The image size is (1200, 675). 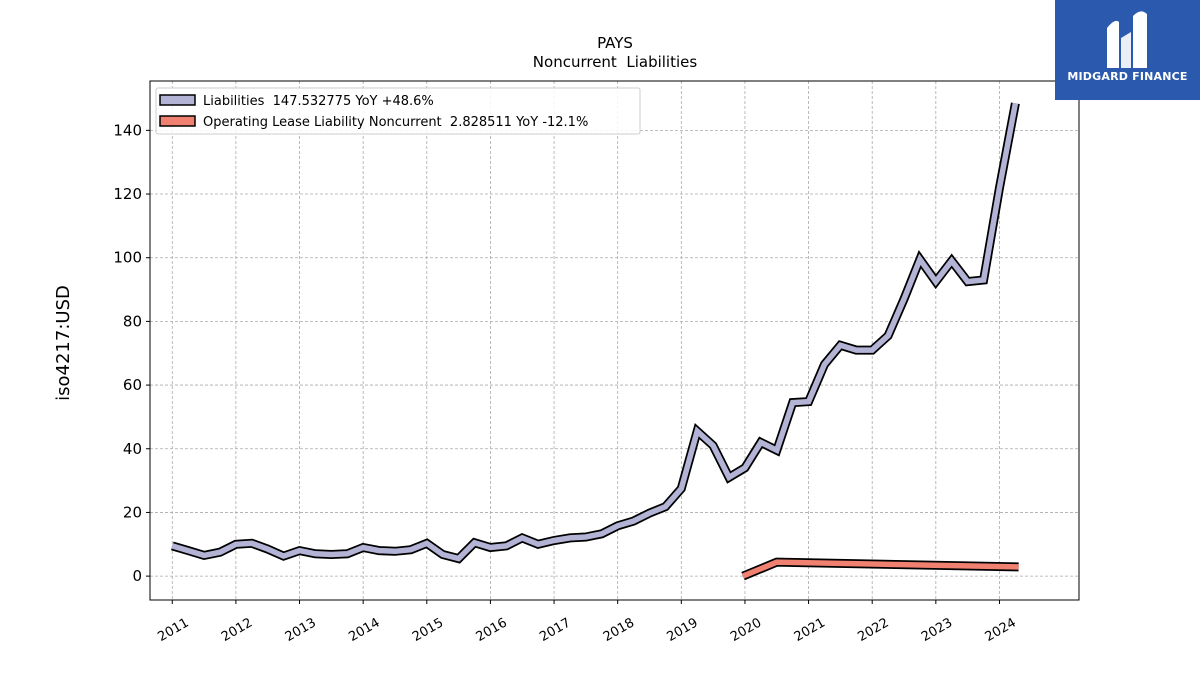 What do you see at coordinates (237, 630) in the screenshot?
I see `x-tick-label: 2012` at bounding box center [237, 630].